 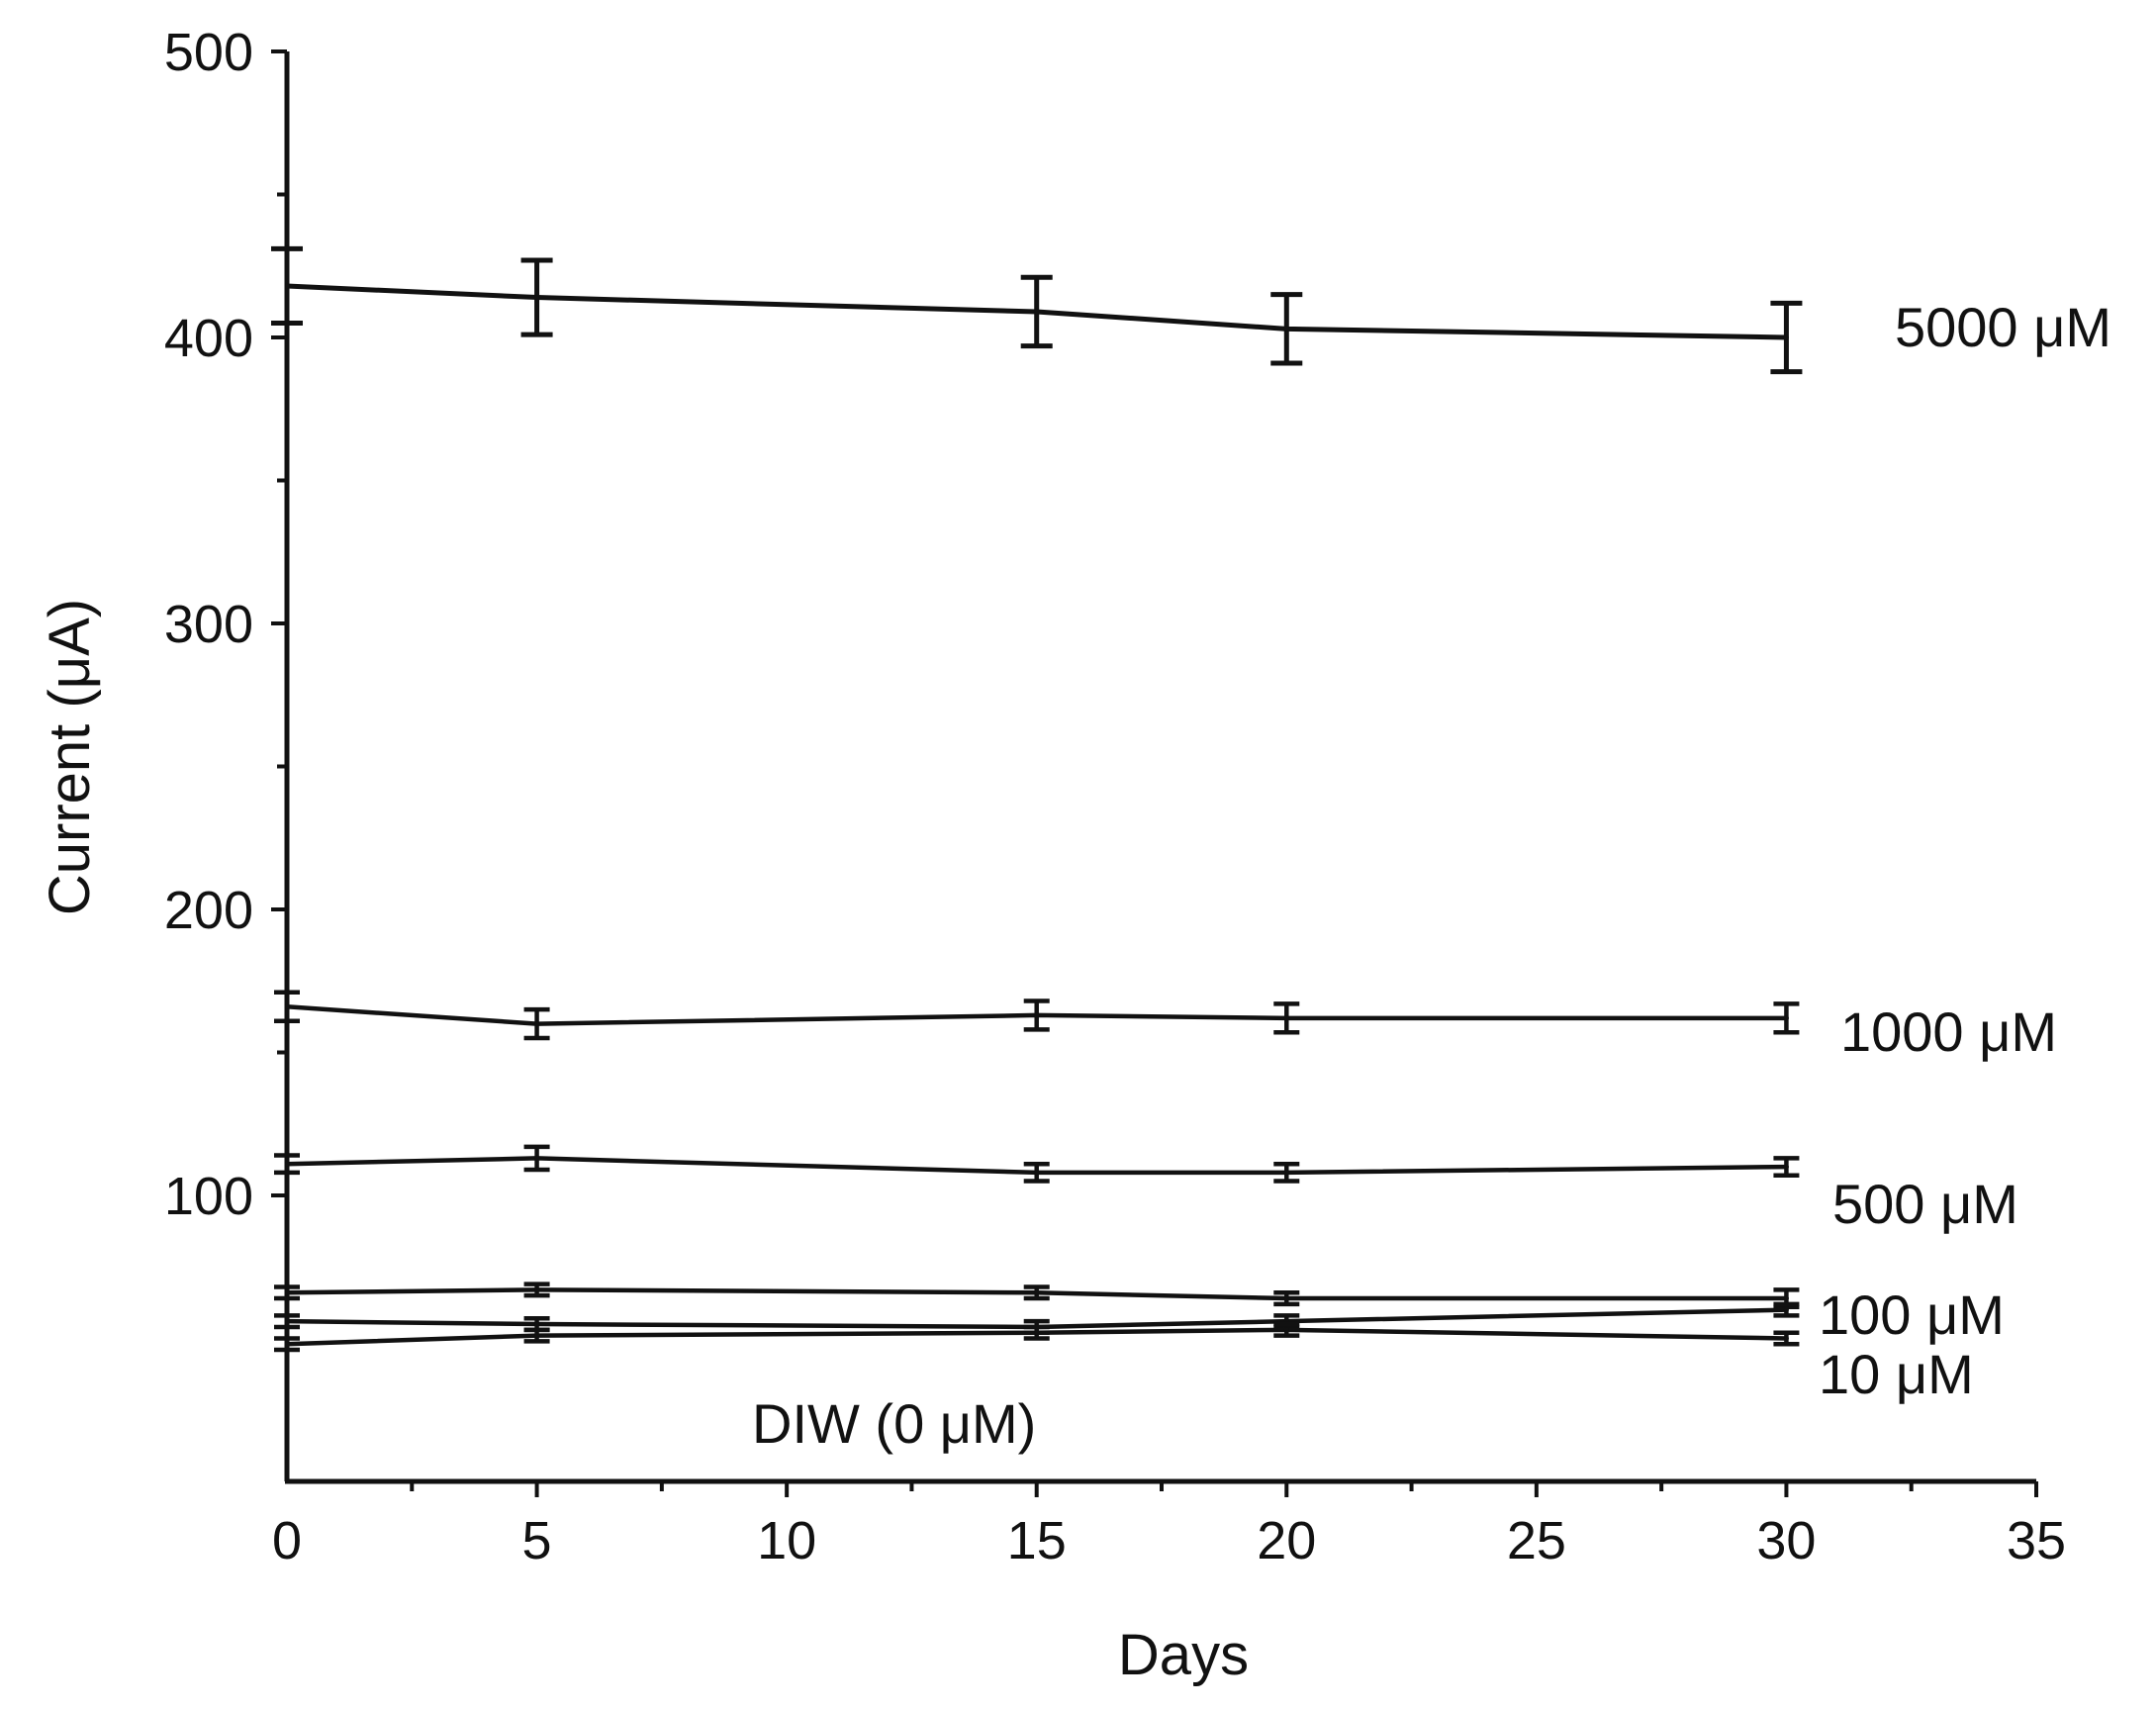 What do you see at coordinates (1786, 1540) in the screenshot?
I see `x-tick-label: 30` at bounding box center [1786, 1540].